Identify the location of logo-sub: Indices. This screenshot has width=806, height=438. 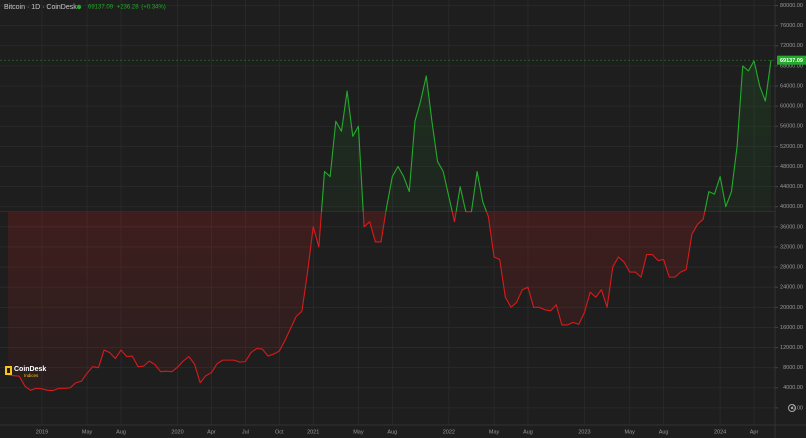
(31, 375).